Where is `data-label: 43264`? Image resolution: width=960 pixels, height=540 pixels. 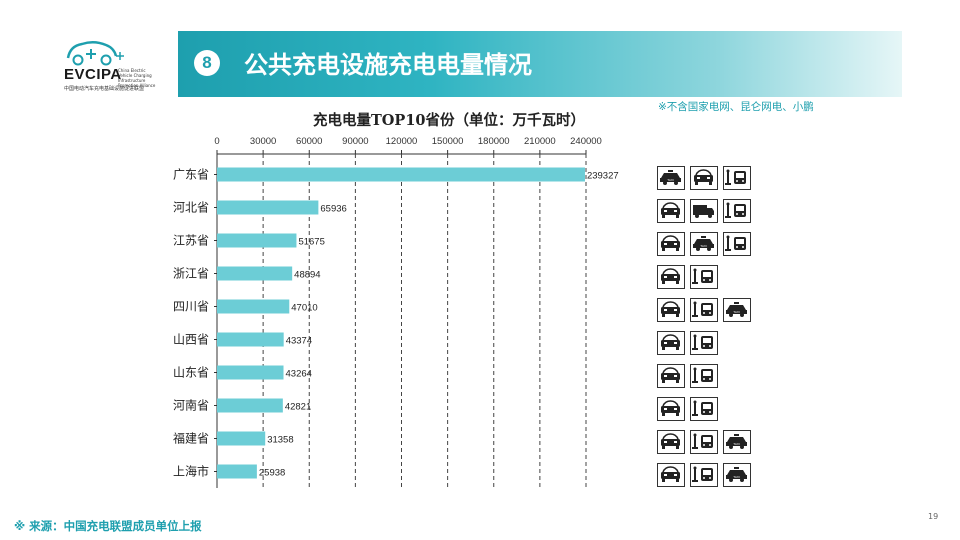
data-label: 43264 is located at coordinates (299, 374).